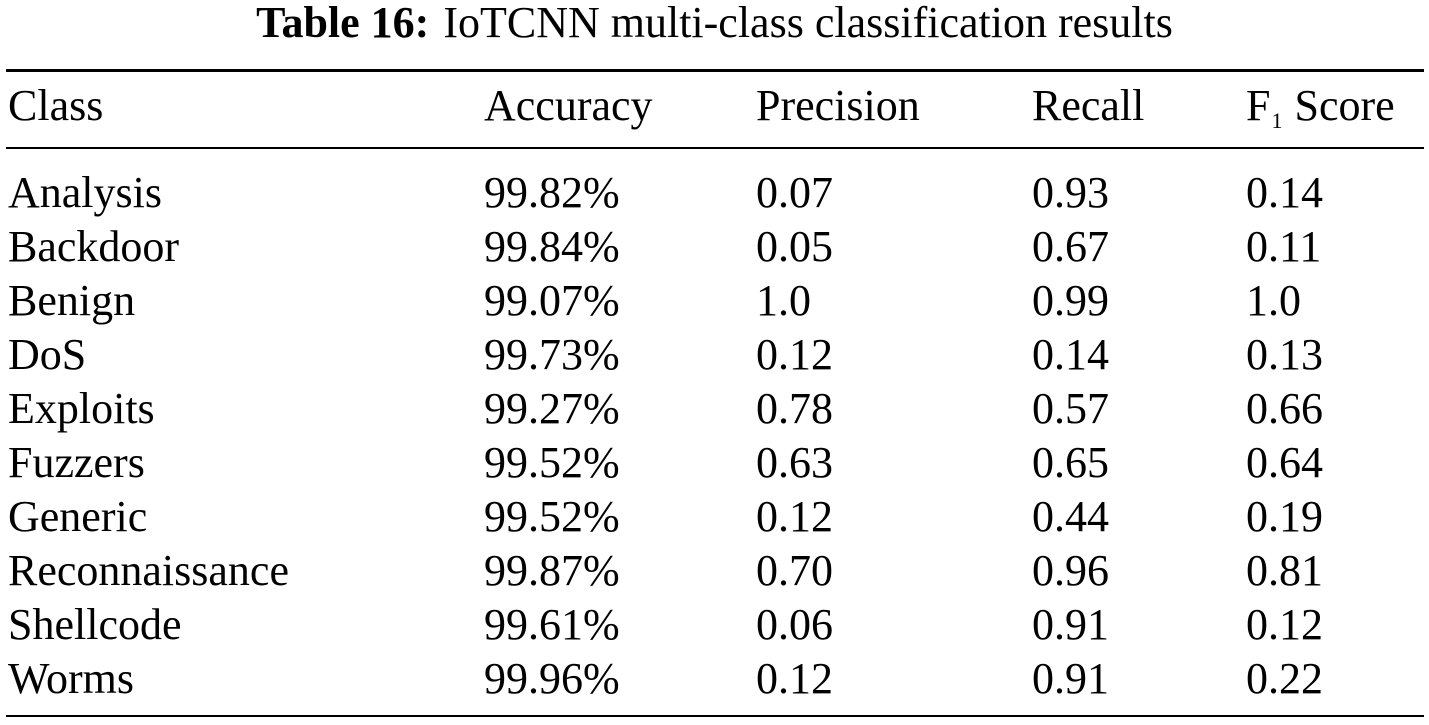 Image resolution: width=1429 pixels, height=725 pixels. What do you see at coordinates (1284, 192) in the screenshot?
I see `cell-f1: 0.14` at bounding box center [1284, 192].